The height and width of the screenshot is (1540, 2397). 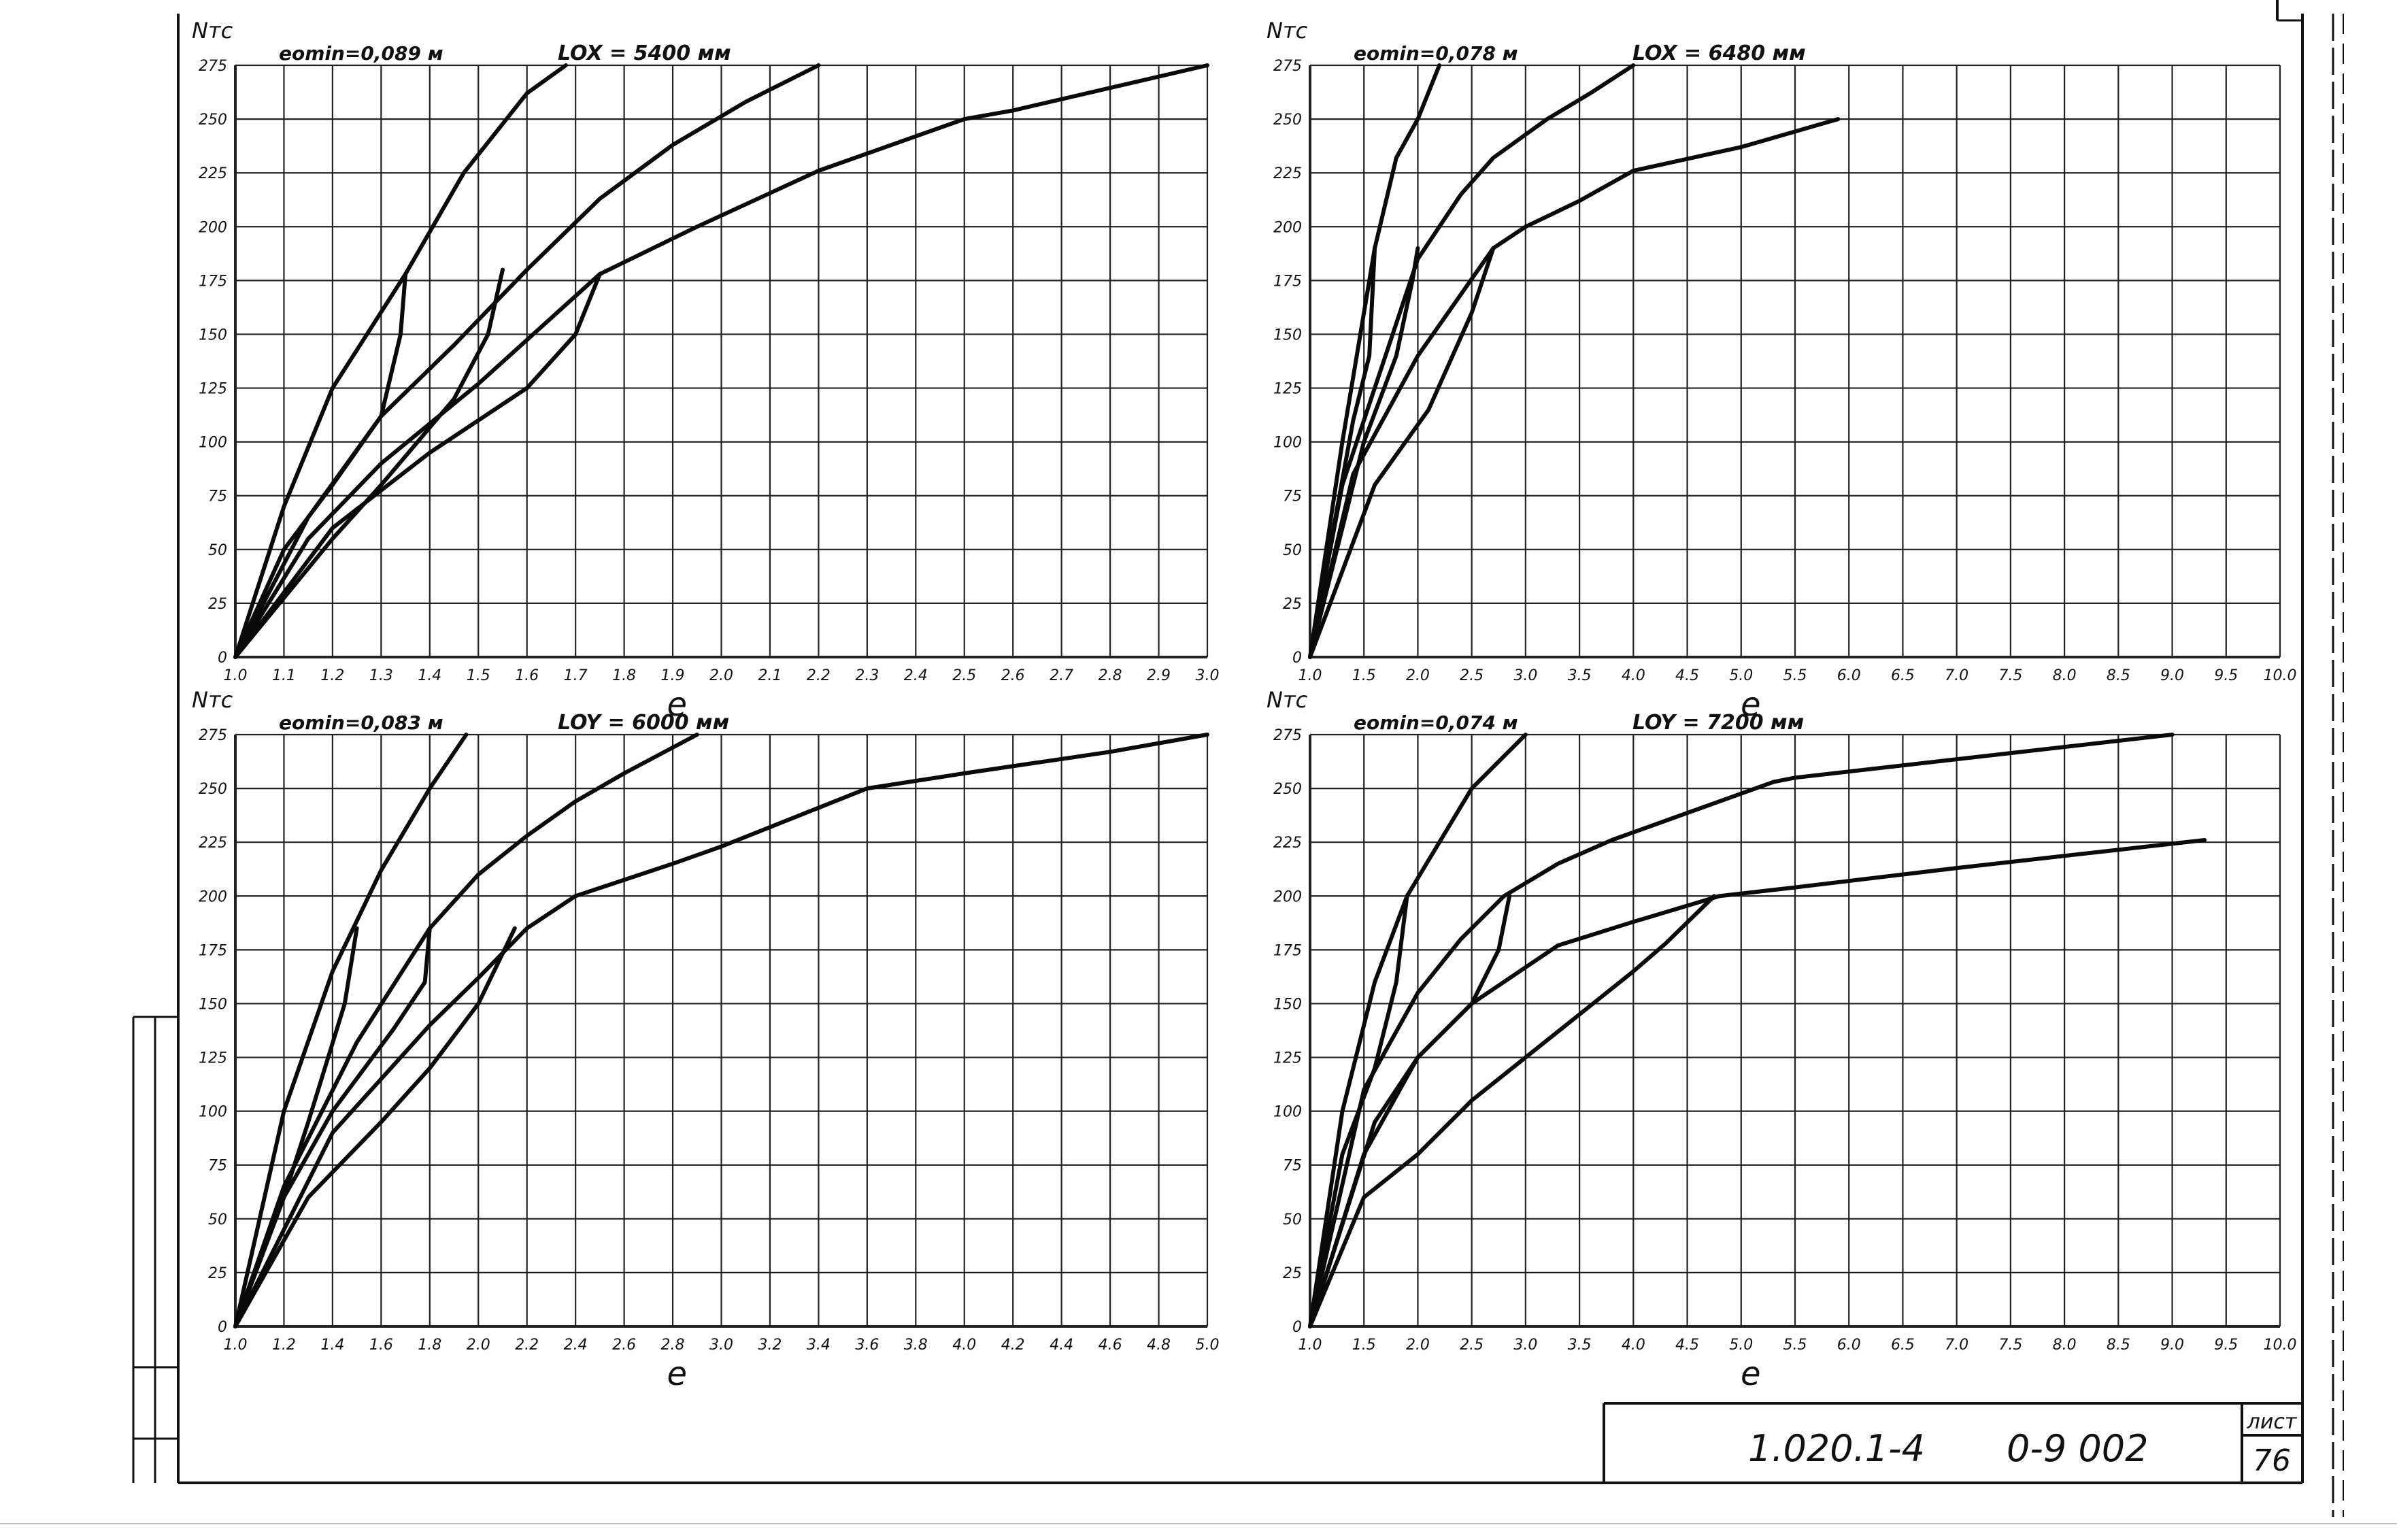 I want to click on x-tick-label: 2.2, so click(x=527, y=1345).